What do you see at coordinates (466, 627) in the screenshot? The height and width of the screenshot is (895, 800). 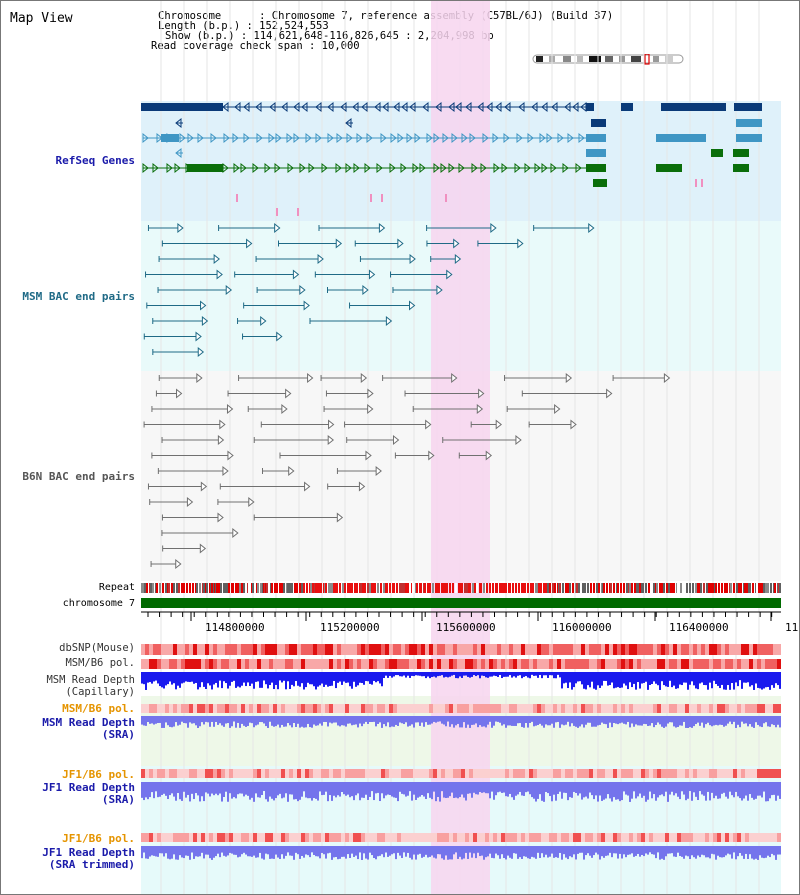 I see `ruler-label: 115600000` at bounding box center [466, 627].